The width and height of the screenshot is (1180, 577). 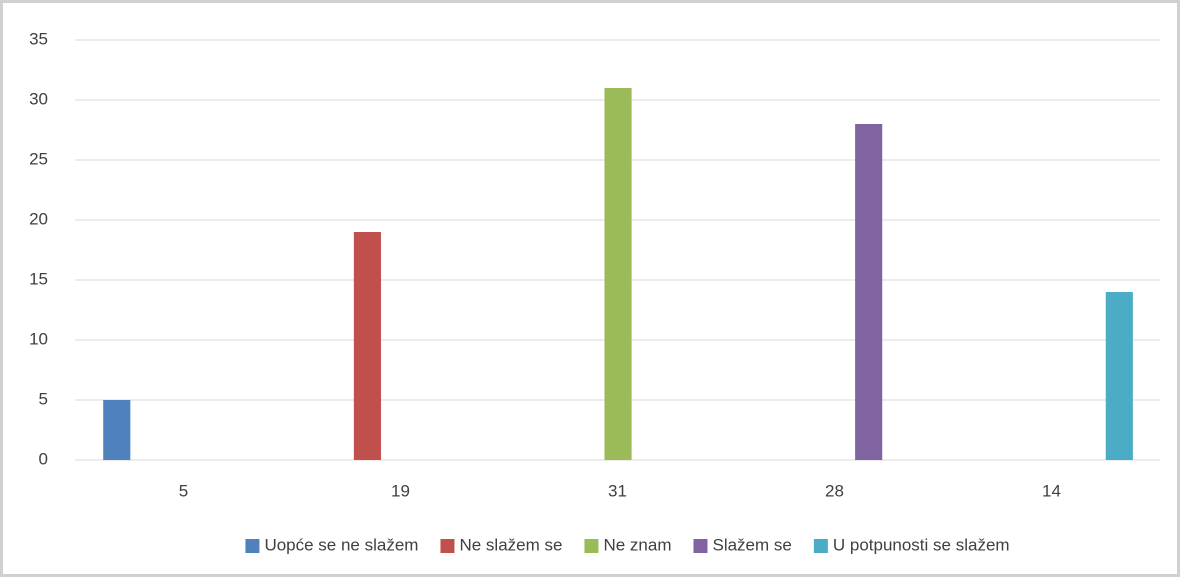 What do you see at coordinates (38, 158) in the screenshot?
I see `y-tick-label: 25` at bounding box center [38, 158].